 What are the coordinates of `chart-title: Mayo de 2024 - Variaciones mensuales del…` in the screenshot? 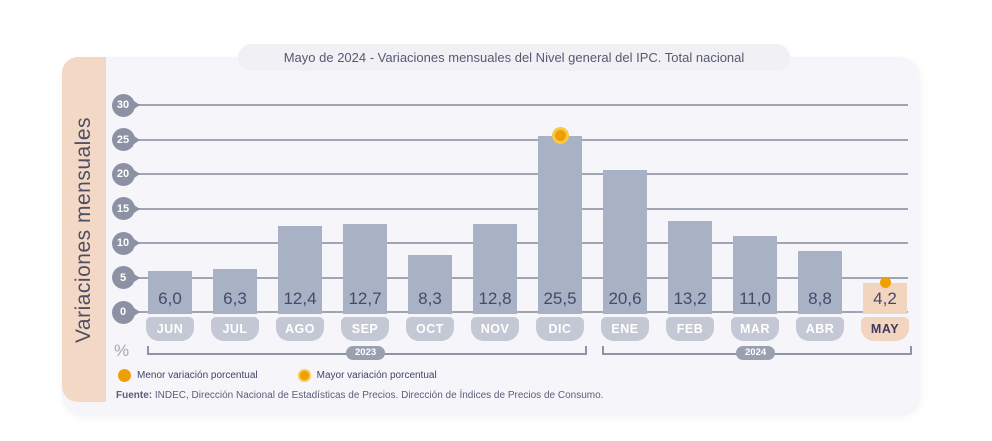 It's located at (514, 57).